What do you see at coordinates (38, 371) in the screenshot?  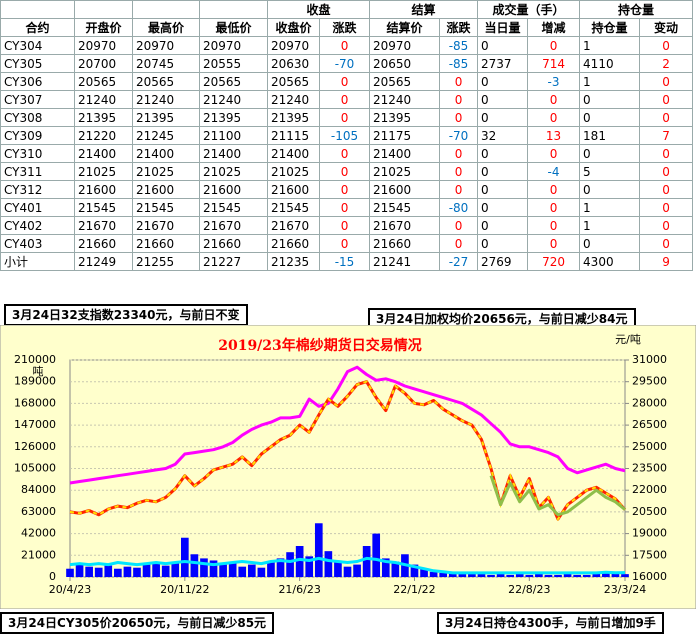 I see `y-axis-label: 吨` at bounding box center [38, 371].